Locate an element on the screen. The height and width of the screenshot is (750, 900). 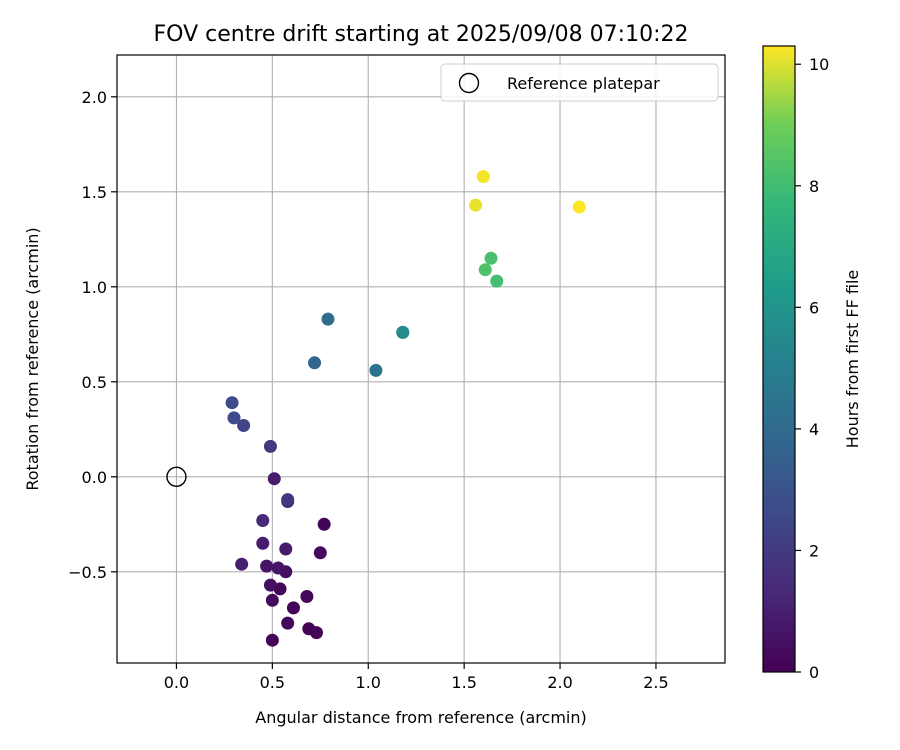
colorbar-tick-label: 10 is located at coordinates (819, 64).